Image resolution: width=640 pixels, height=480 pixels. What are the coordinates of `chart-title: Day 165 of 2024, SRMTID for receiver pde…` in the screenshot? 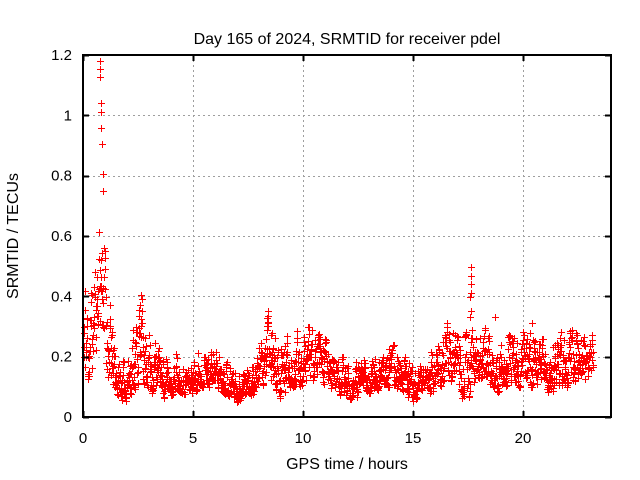 It's located at (347, 39).